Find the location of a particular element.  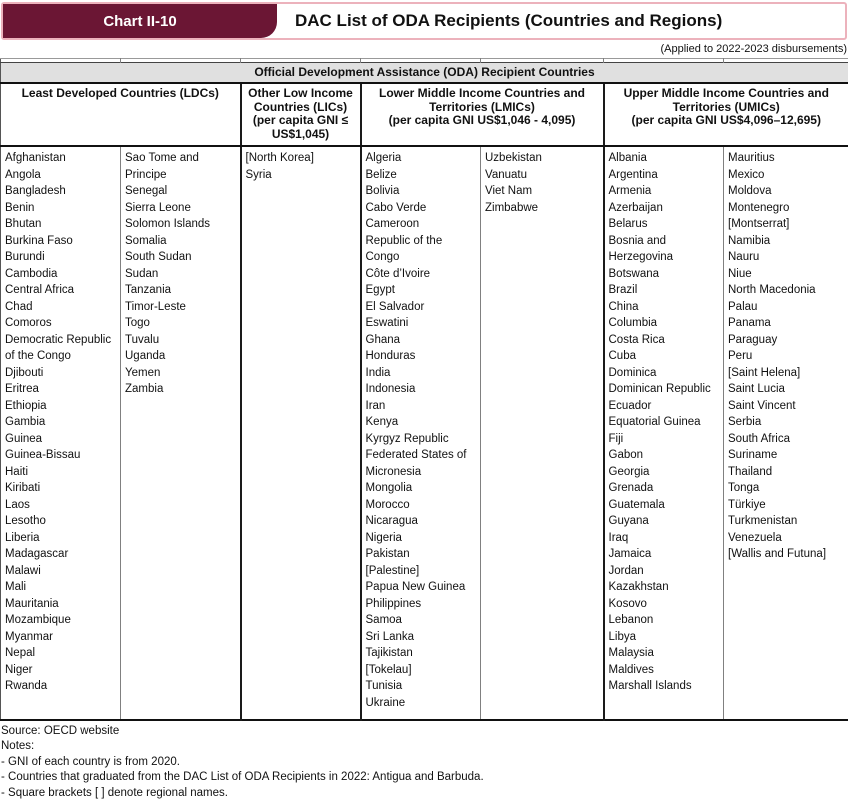

country-item: Mozambique is located at coordinates (59, 620).